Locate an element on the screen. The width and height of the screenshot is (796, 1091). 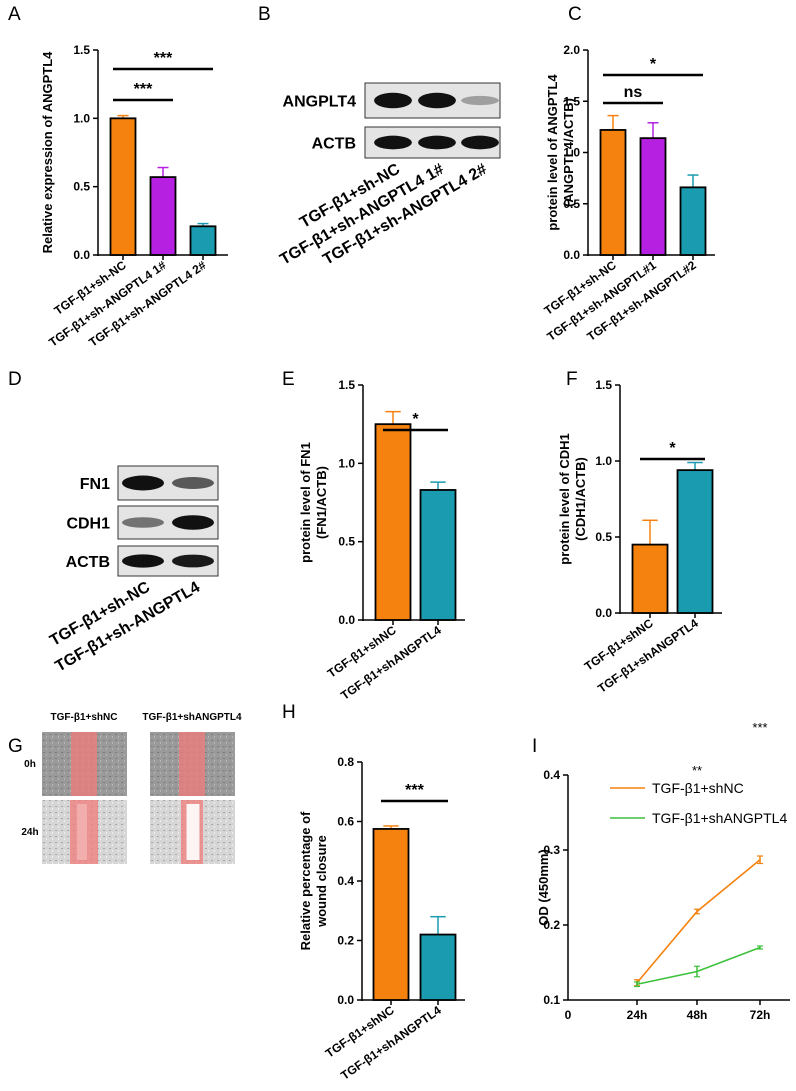
y-axis-label: OD (450mm) is located at coordinates (543, 887).